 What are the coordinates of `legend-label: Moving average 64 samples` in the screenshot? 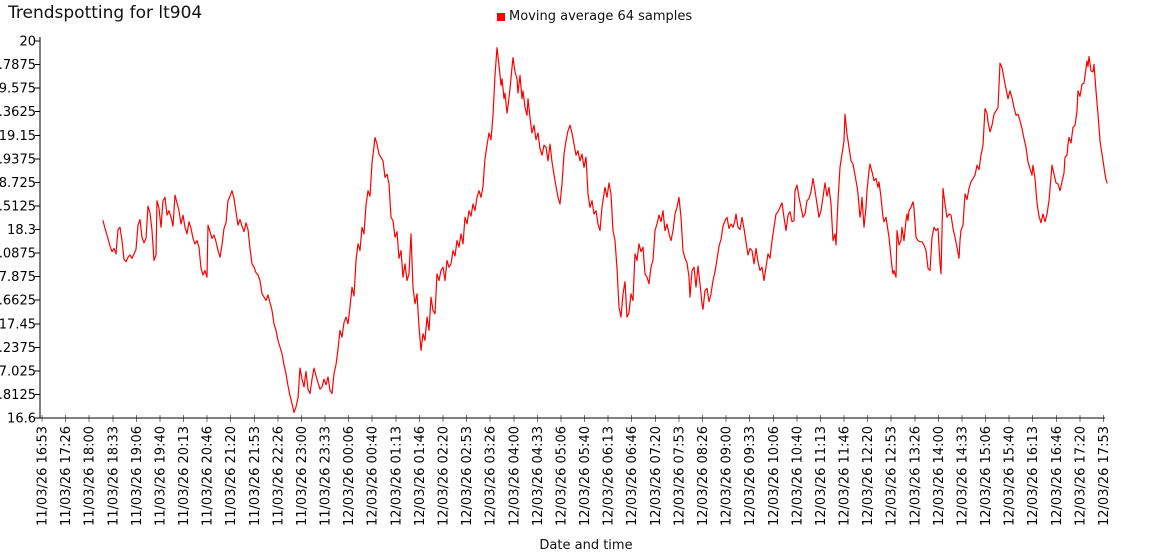 It's located at (601, 16).